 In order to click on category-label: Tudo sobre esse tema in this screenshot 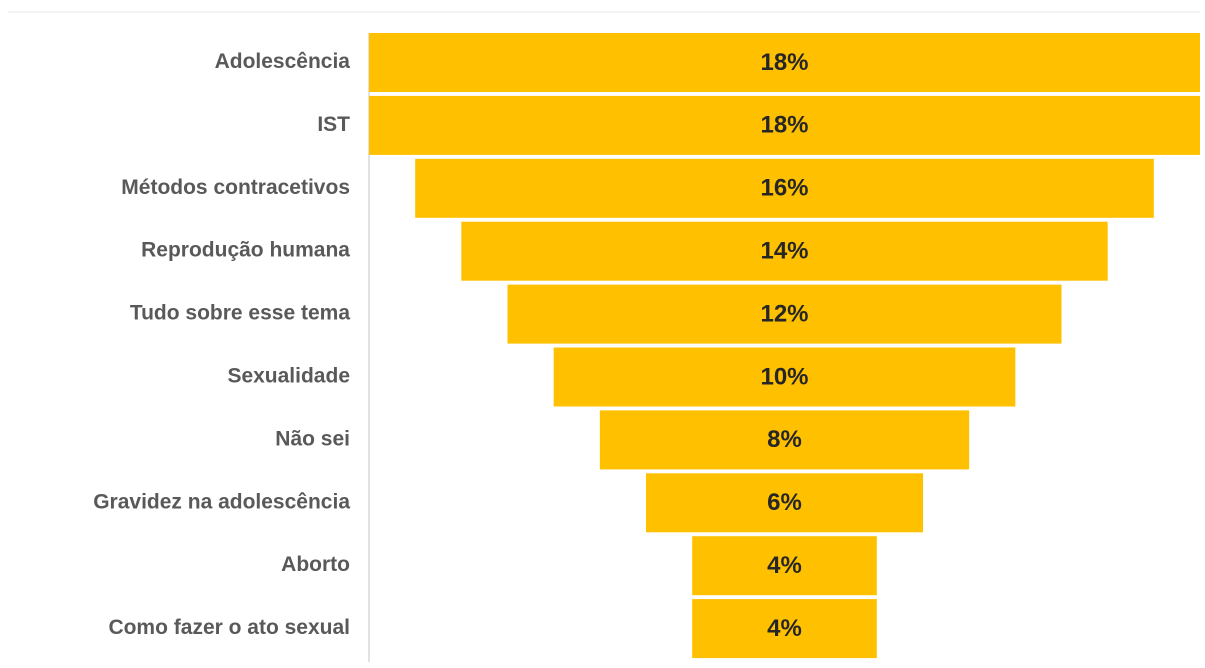, I will do `click(240, 313)`.